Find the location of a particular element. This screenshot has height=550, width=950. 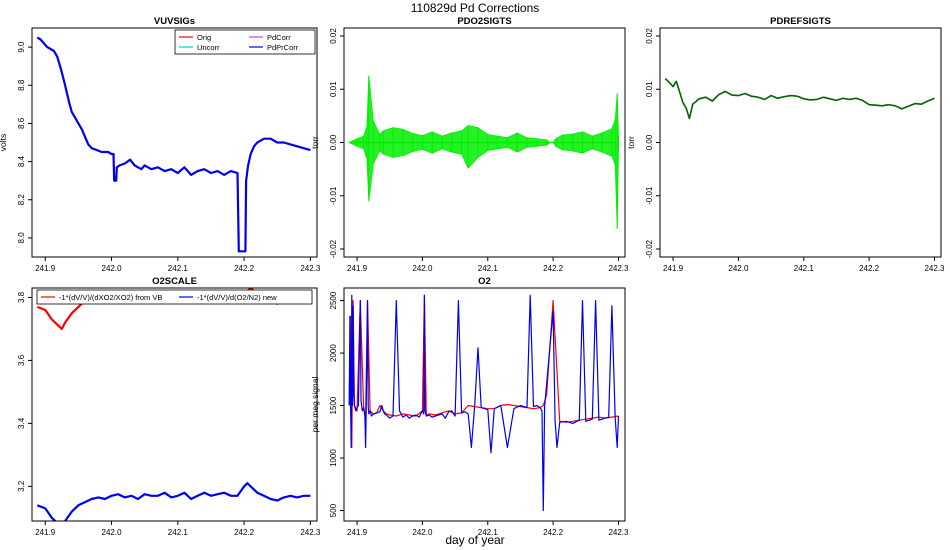

legend-label: Orig is located at coordinates (204, 37).